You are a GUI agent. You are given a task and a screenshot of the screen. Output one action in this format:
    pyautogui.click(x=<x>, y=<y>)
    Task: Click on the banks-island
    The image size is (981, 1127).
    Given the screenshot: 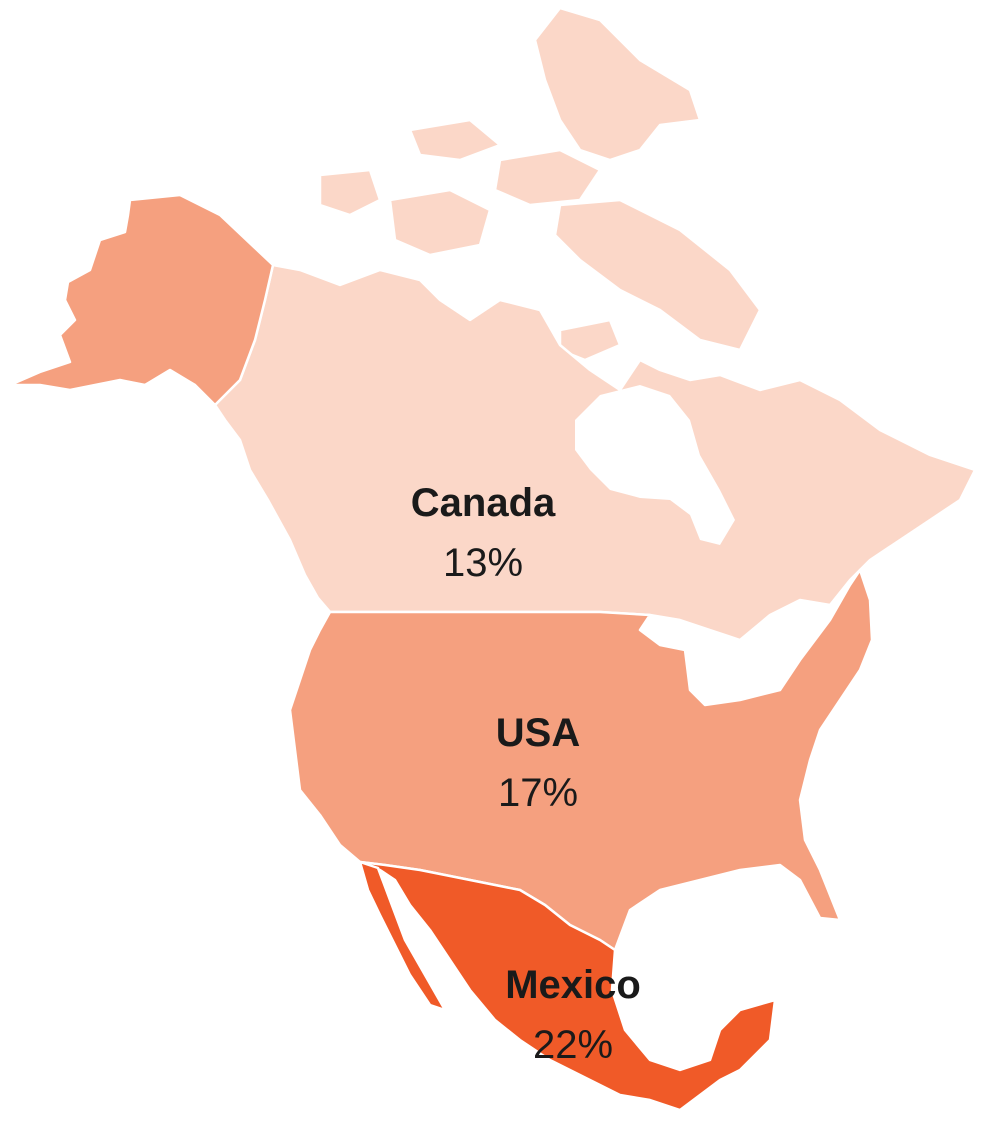 What is the action you would take?
    pyautogui.click(x=350, y=192)
    